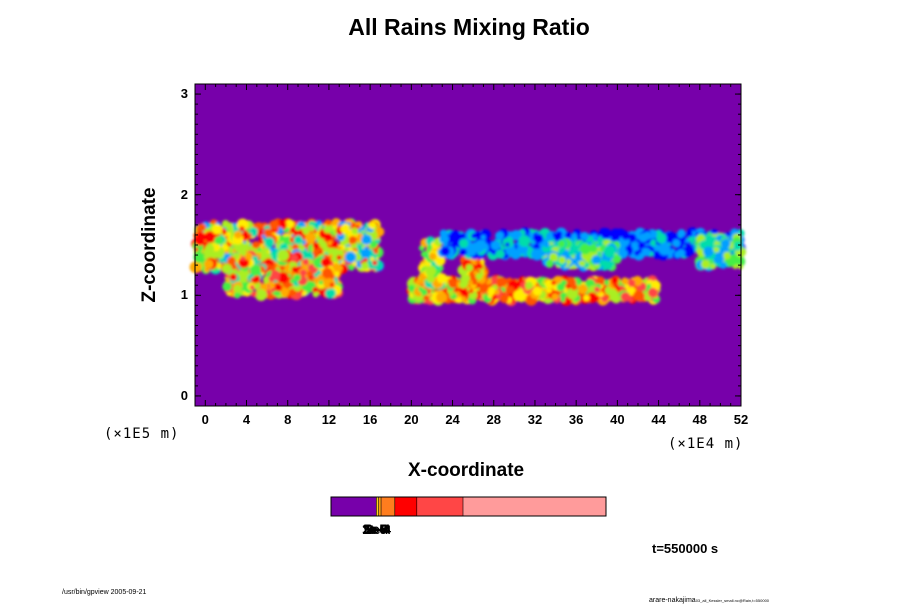 This screenshot has height=607, width=900. I want to click on y-tick-label: 0, so click(184, 395).